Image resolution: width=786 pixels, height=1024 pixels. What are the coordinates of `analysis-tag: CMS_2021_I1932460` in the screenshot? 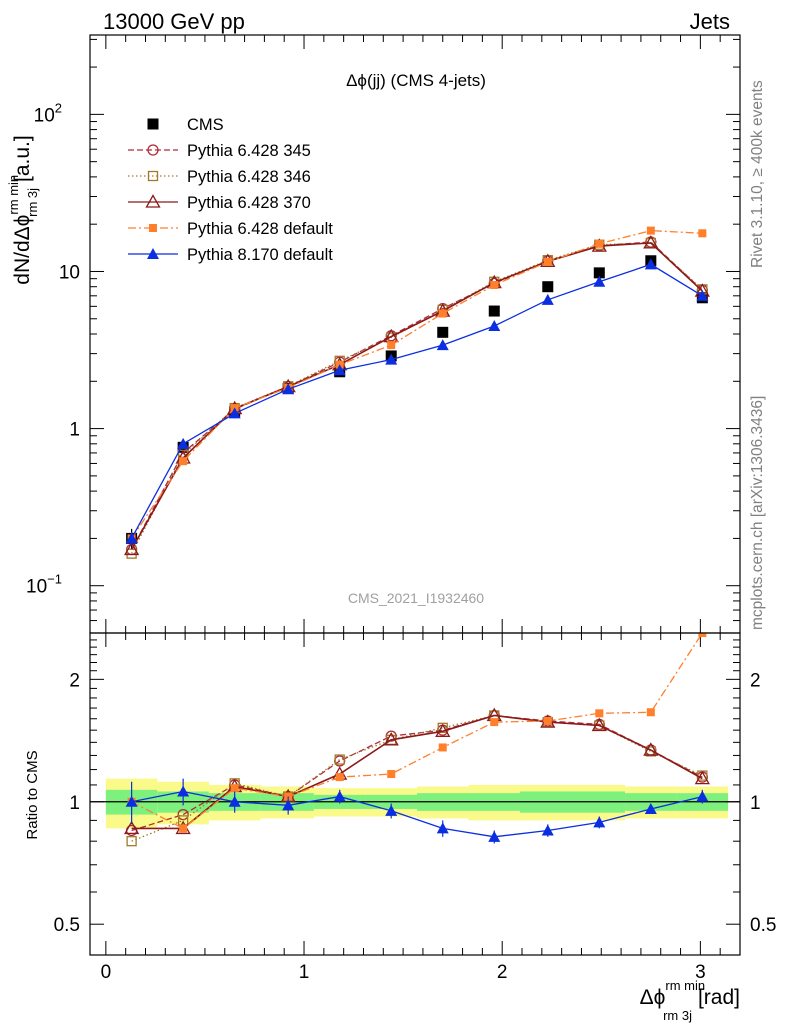 It's located at (416, 598).